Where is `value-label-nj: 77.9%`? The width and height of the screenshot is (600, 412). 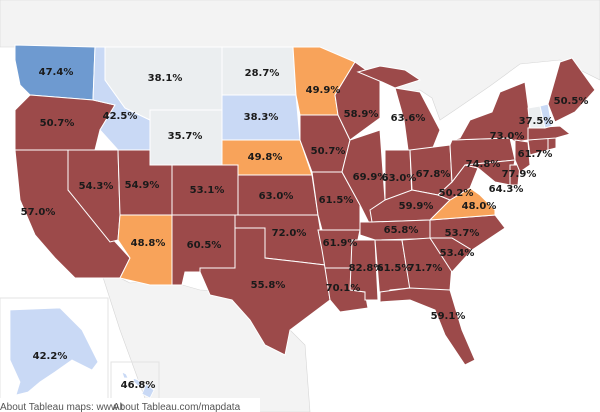
value-label-nj: 77.9% is located at coordinates (519, 174).